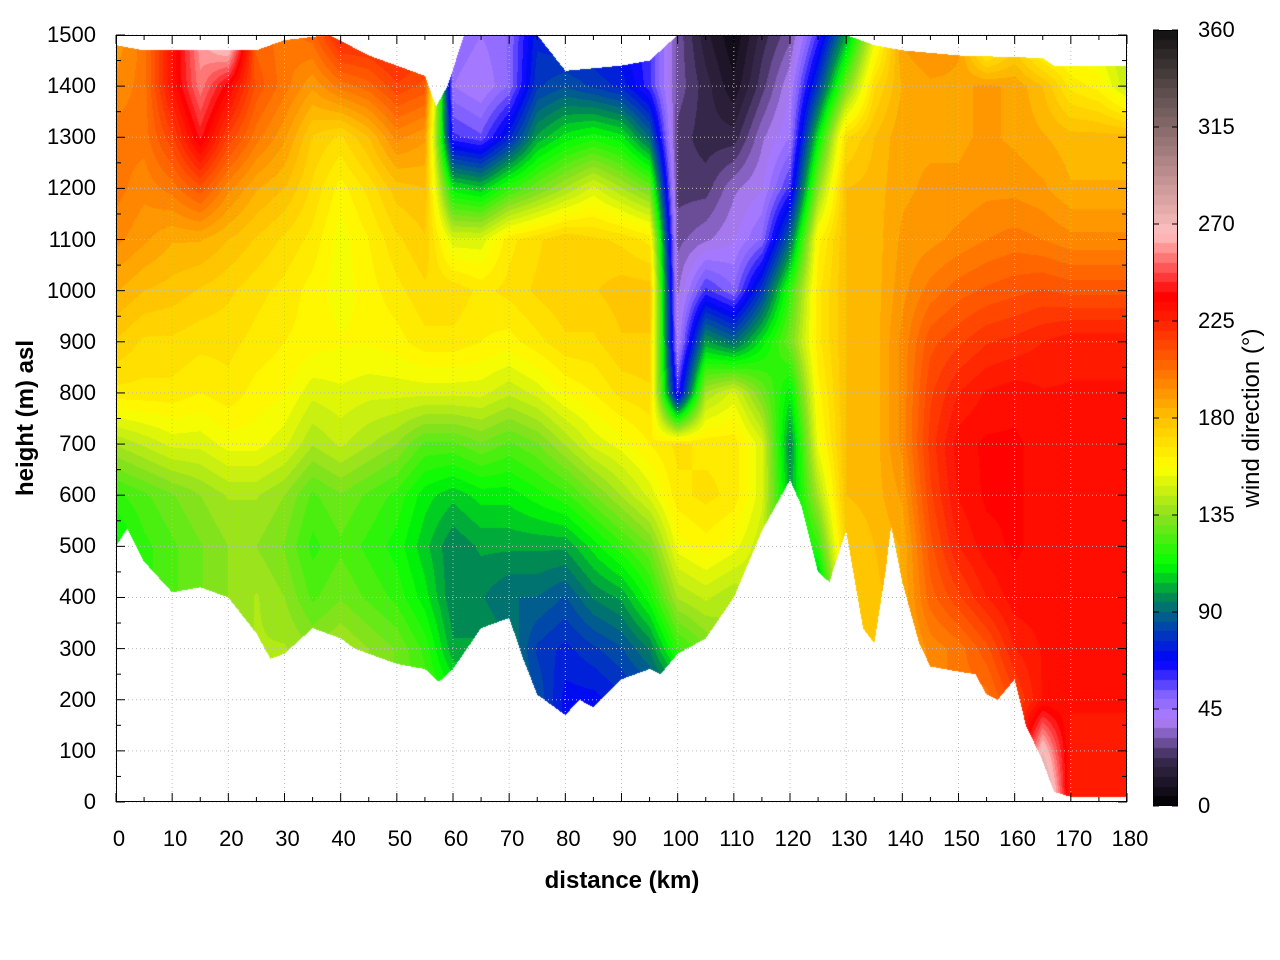 This screenshot has width=1280, height=960. Describe the element at coordinates (343, 838) in the screenshot. I see `x-tick-label: 40` at that location.